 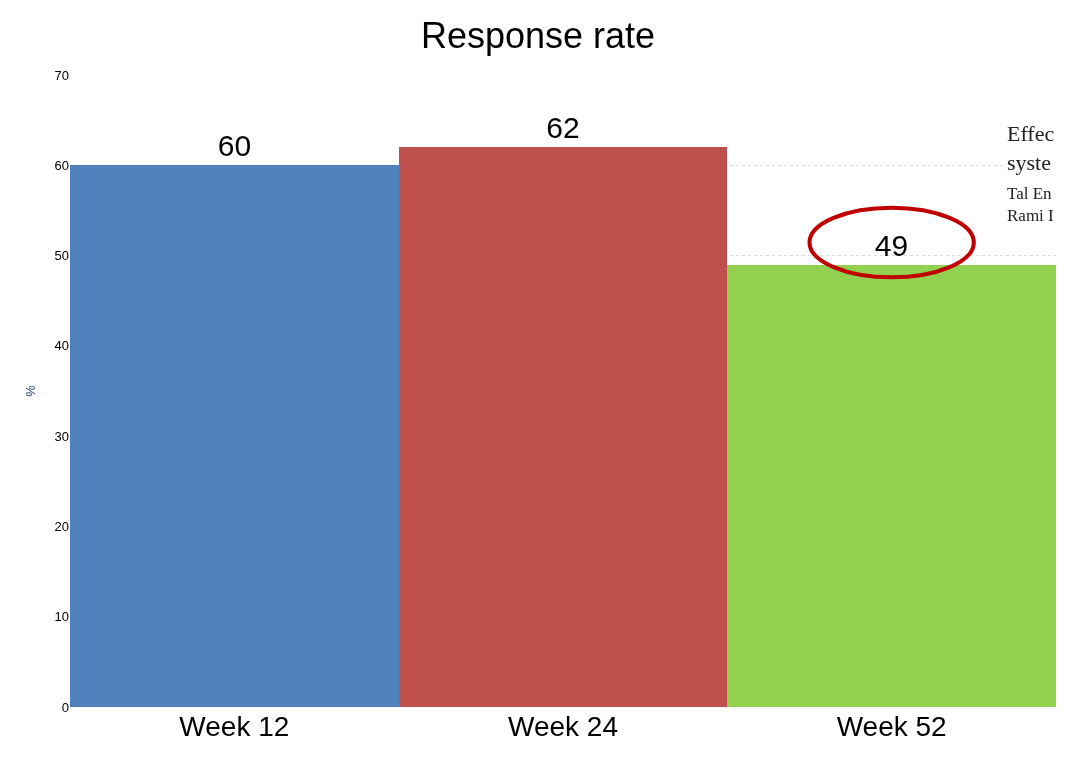 I want to click on data-label: 60, so click(x=234, y=145).